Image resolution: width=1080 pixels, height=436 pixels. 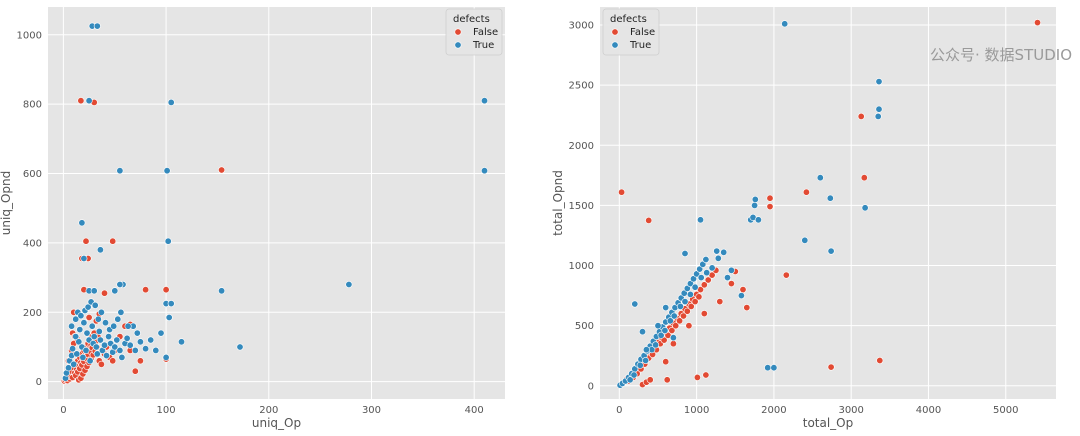 I want to click on y-tick-label: 800, so click(x=32, y=105).